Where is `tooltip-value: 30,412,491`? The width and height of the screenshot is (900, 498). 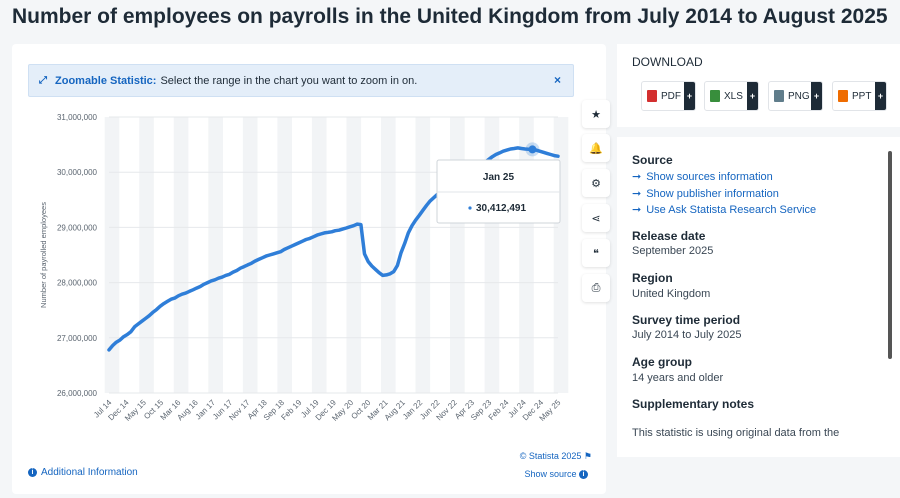 tooltip-value: 30,412,491 is located at coordinates (501, 208).